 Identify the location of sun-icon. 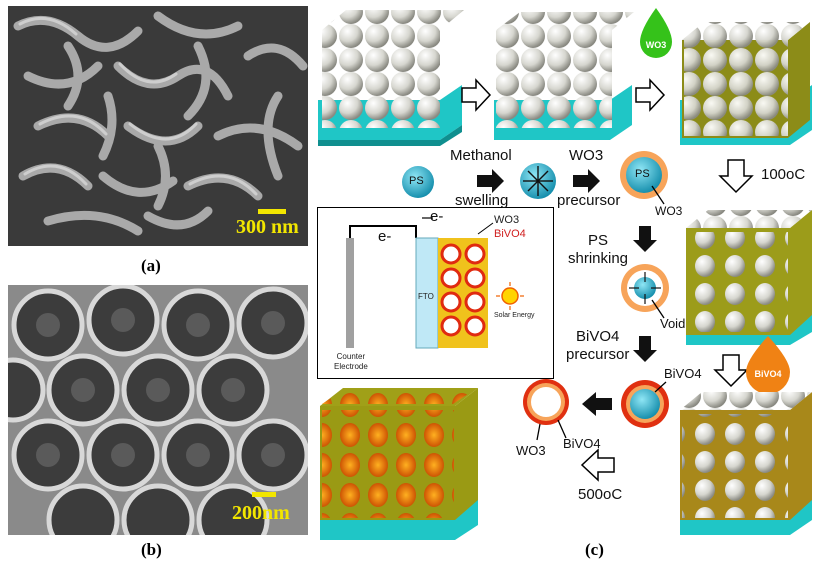
(510, 296).